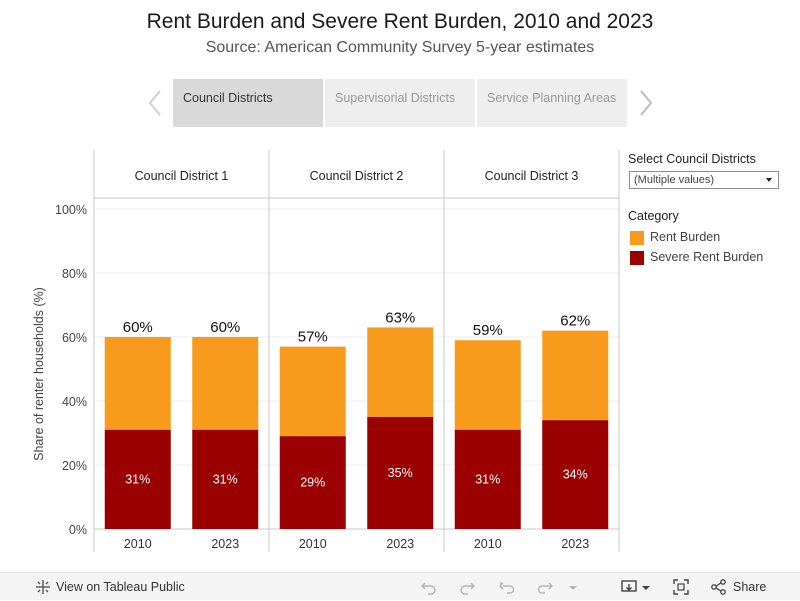 The image size is (800, 601). I want to click on y-tick-label: 60%, so click(74, 338).